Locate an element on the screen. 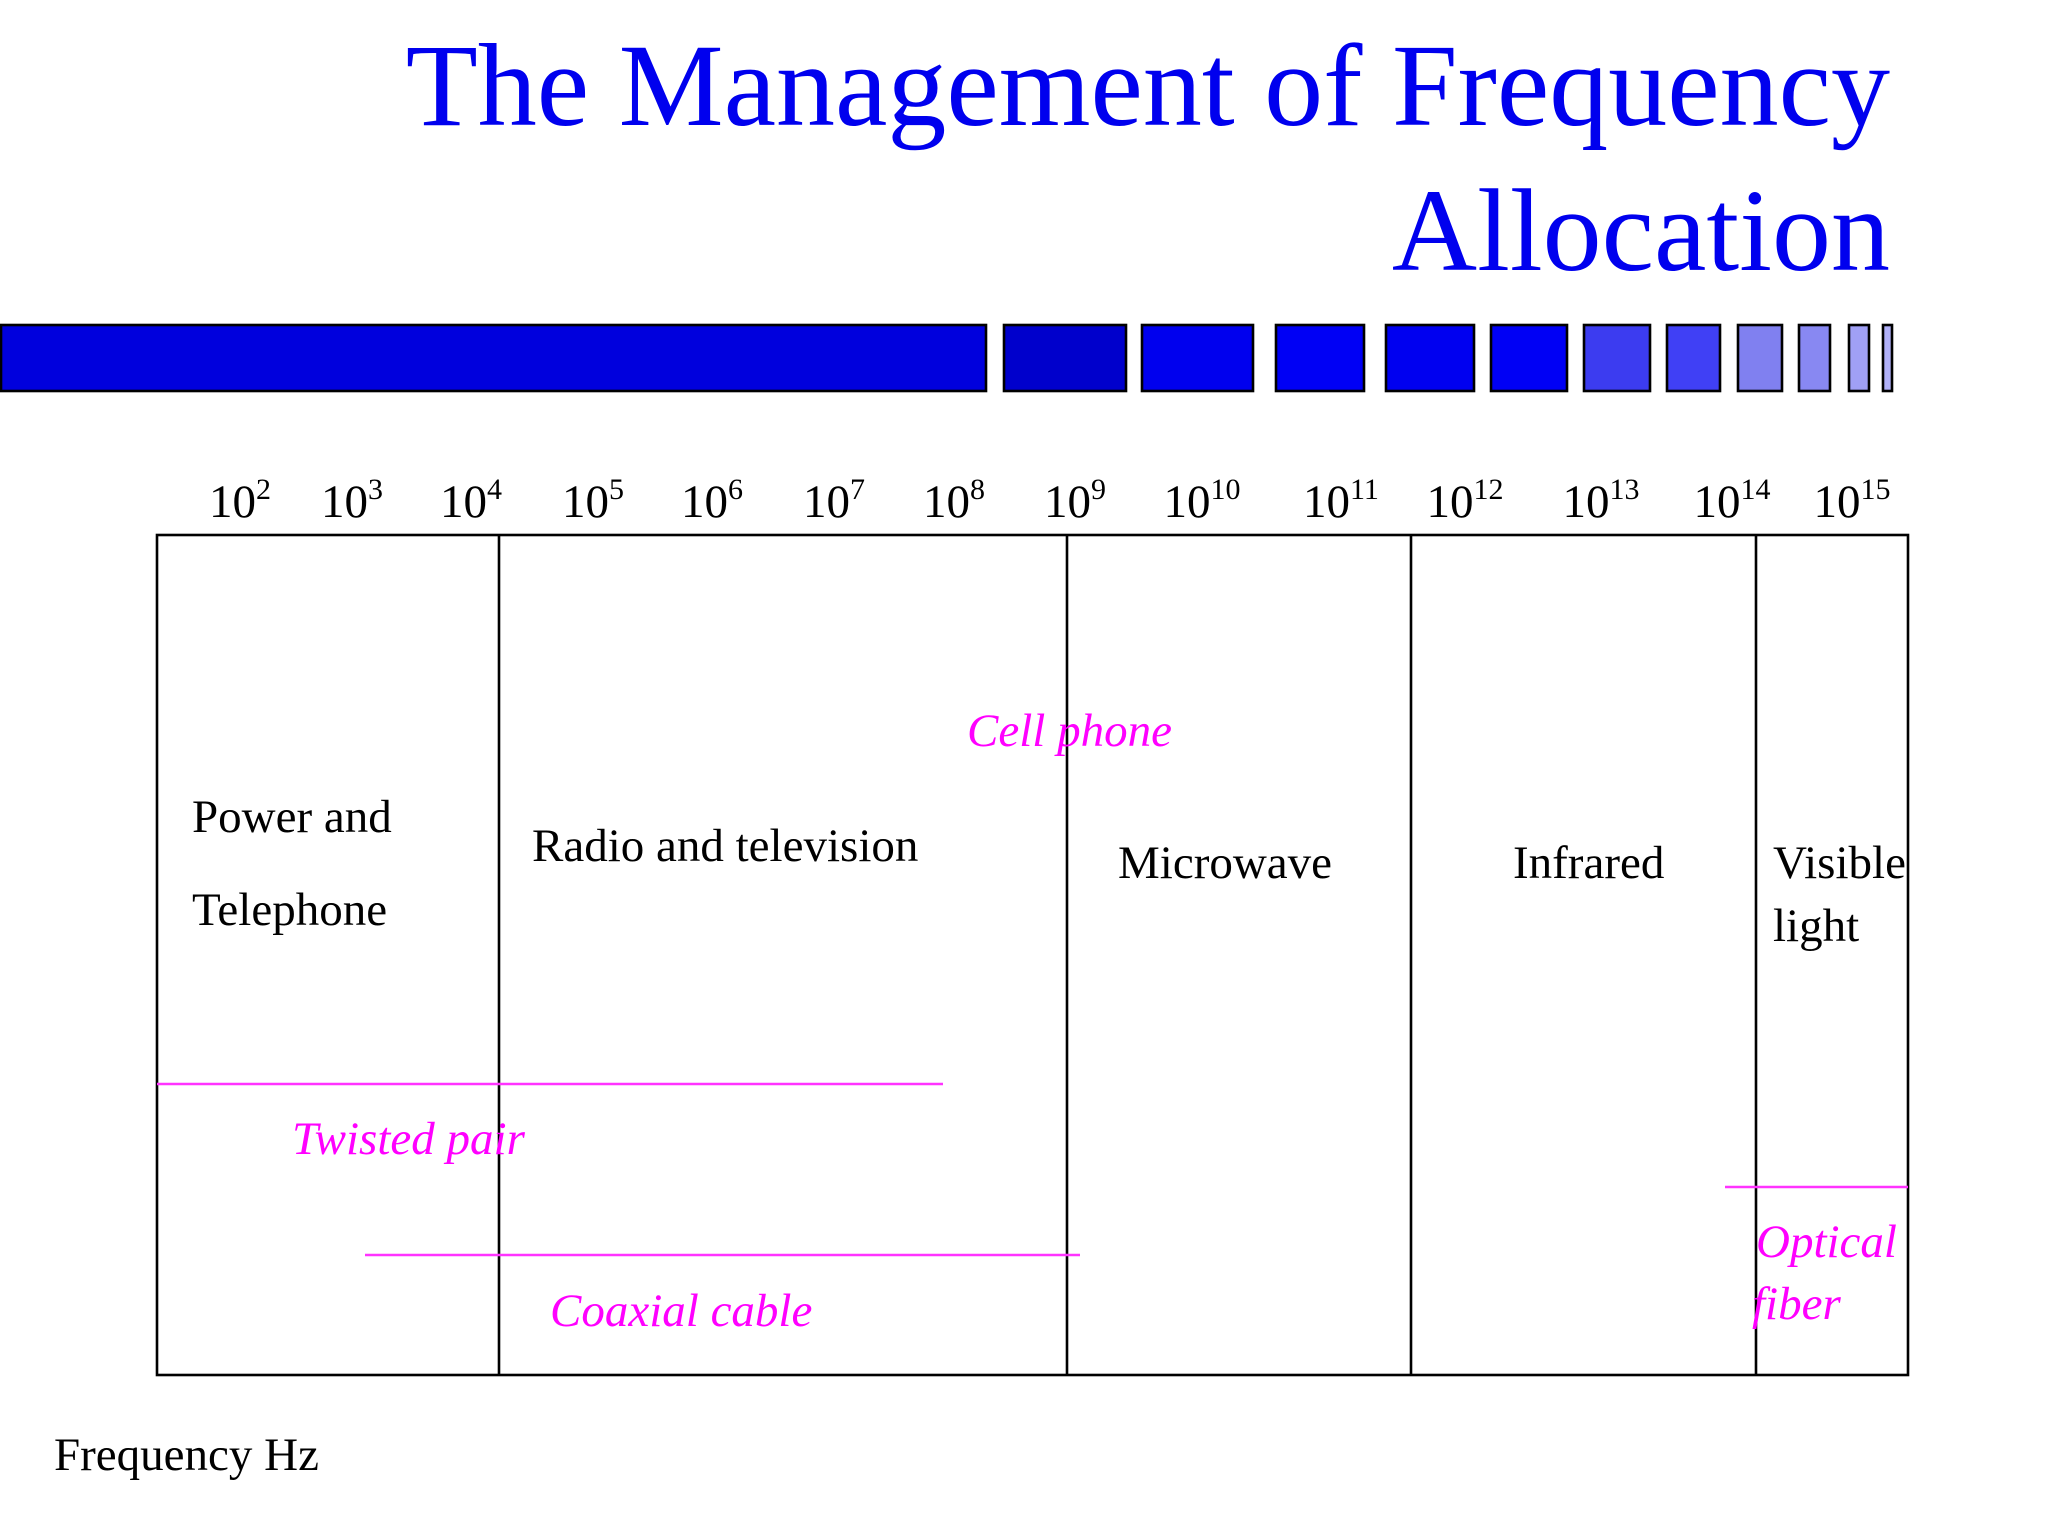 This screenshot has width=2048, height=1536. tick-label: 10¹¹ is located at coordinates (1341, 500).